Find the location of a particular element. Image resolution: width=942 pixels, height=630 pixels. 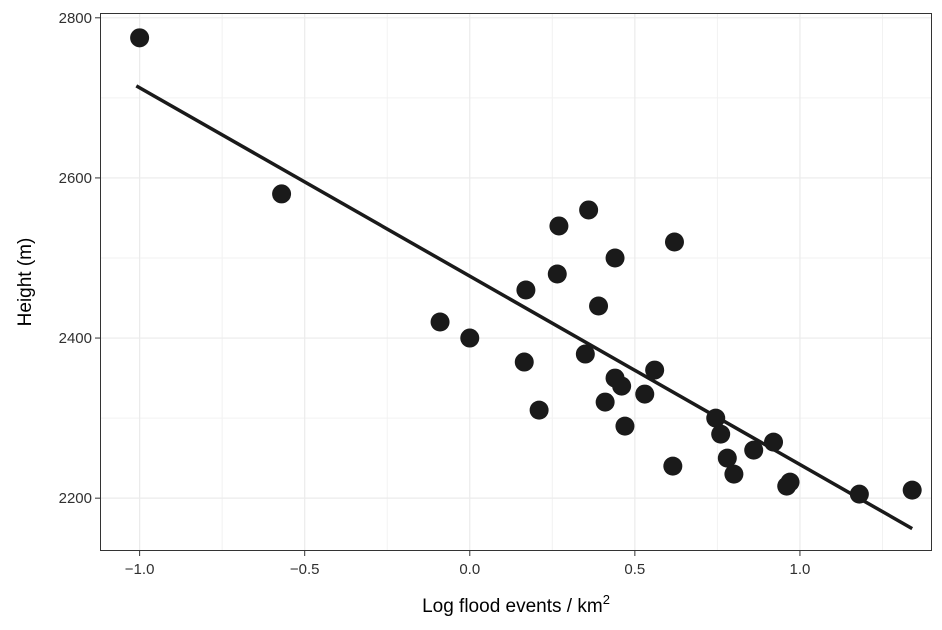

y-axis-title: Height (m) is located at coordinates (25, 282).